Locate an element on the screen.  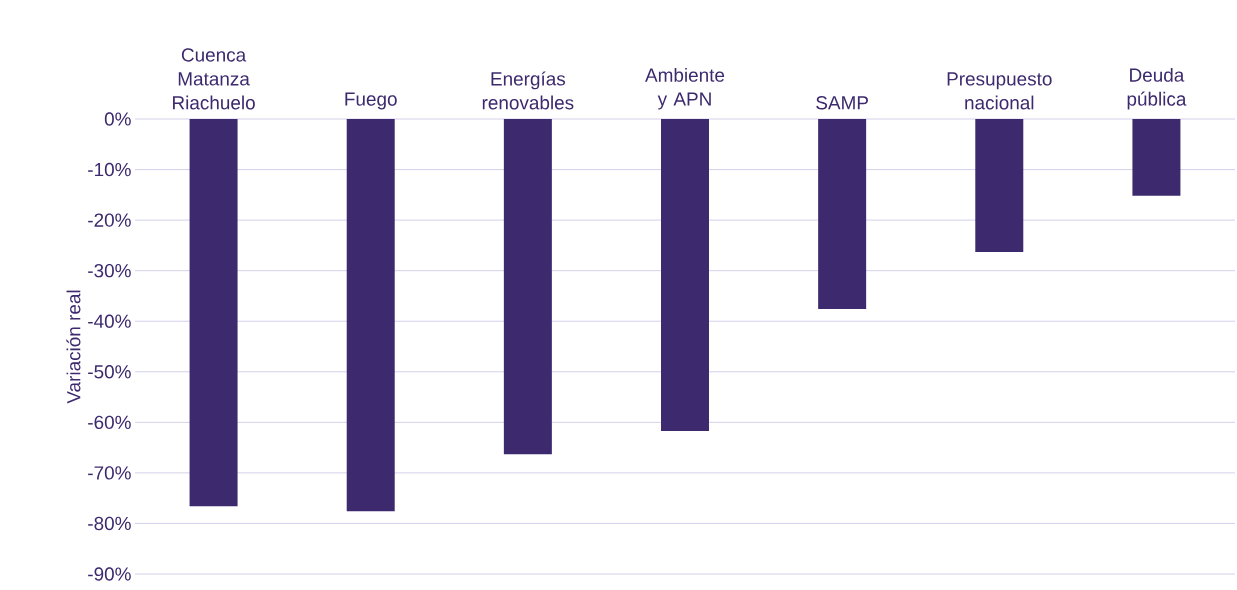
x-tick-label: SAMP is located at coordinates (842, 103).